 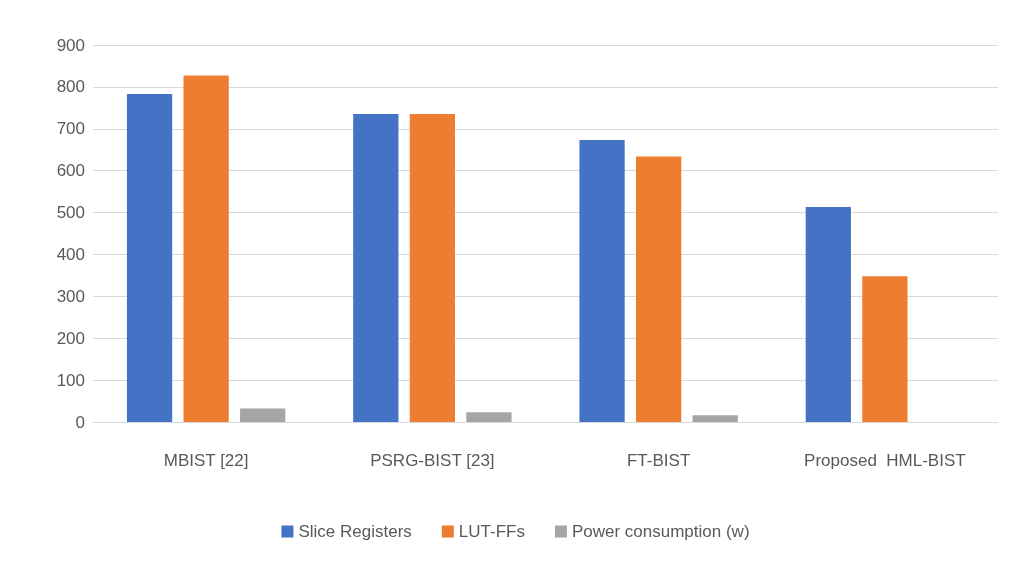 I want to click on y-tick-label: 100, so click(x=70, y=380).